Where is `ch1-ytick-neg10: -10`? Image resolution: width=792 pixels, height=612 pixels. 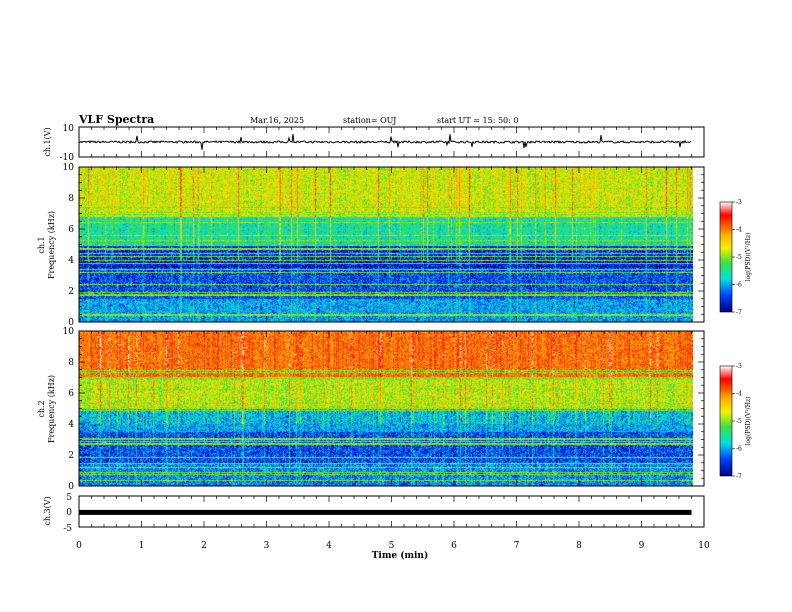 ch1-ytick-neg10: -10 is located at coordinates (67, 158).